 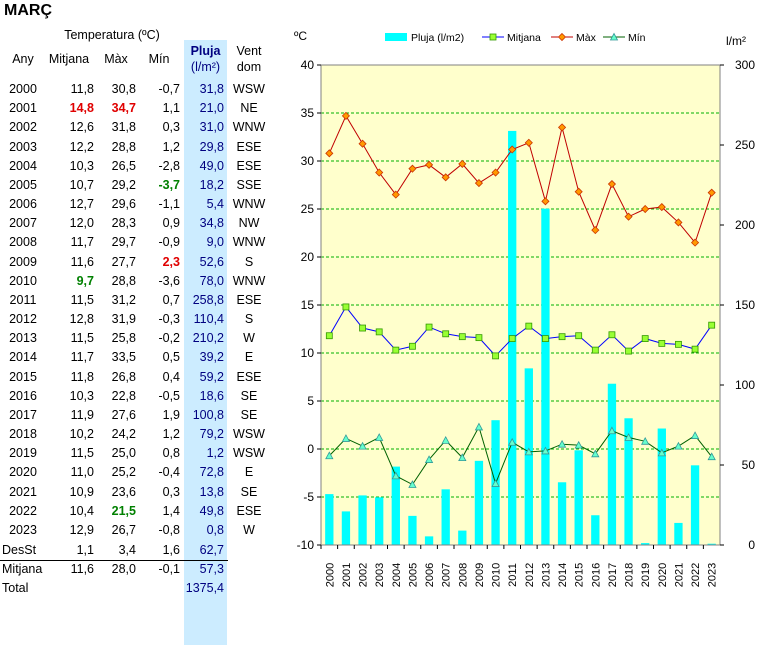 I want to click on cell-pluja: 39,2, so click(x=211, y=357).